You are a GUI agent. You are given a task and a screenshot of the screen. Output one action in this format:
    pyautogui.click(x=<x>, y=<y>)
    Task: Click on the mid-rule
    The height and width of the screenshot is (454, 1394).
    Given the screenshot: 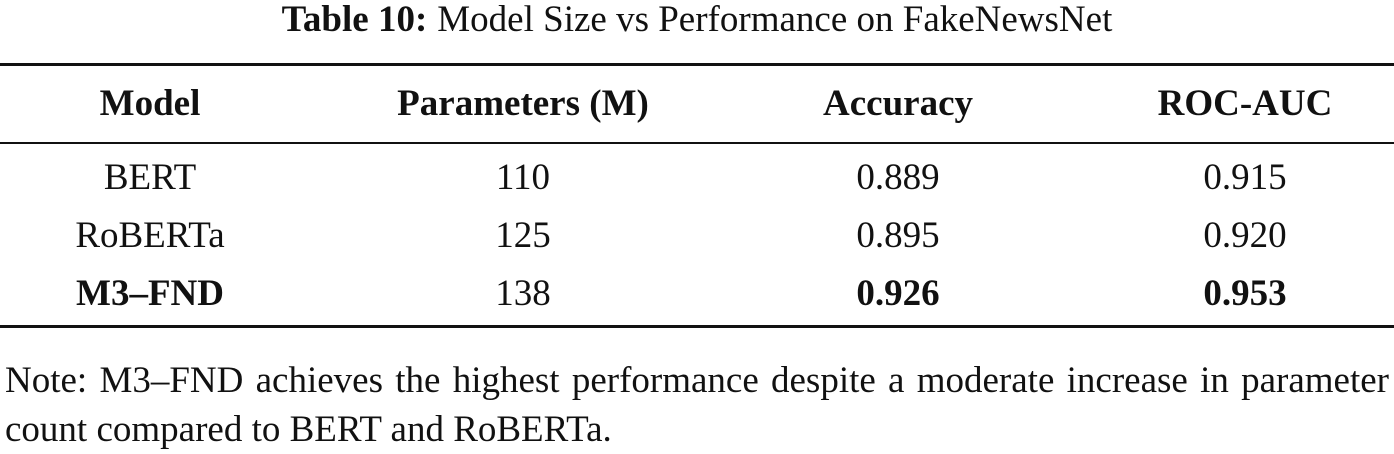 What is the action you would take?
    pyautogui.click(x=697, y=143)
    